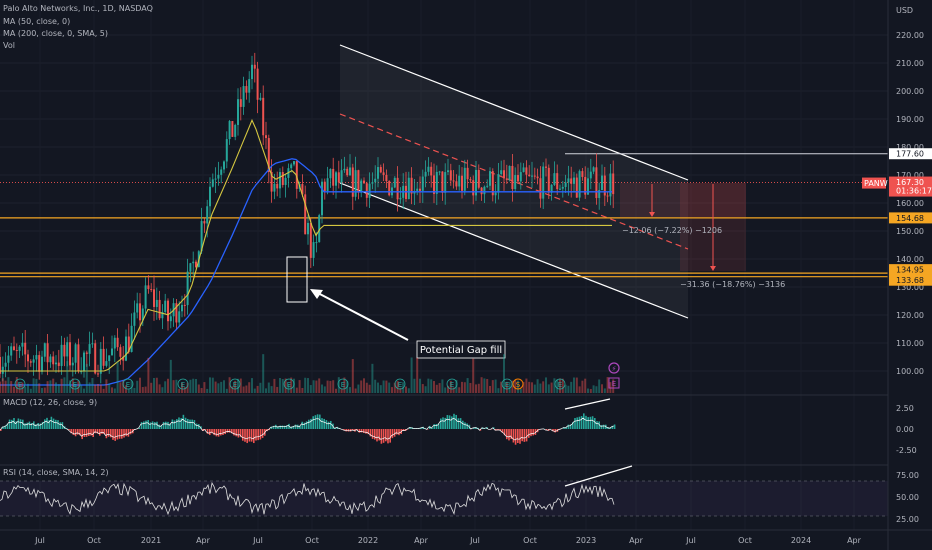 Image resolution: width=932 pixels, height=550 pixels. Describe the element at coordinates (586, 540) in the screenshot. I see `time-tick: 2023` at that location.